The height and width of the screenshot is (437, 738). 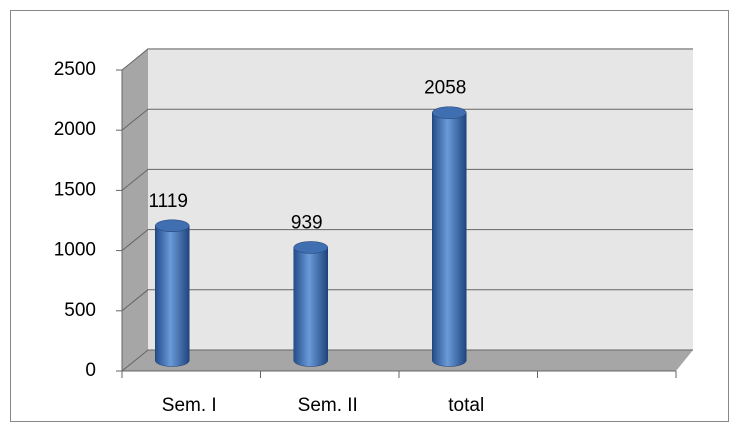 What do you see at coordinates (445, 88) in the screenshot?
I see `data-label: 2058` at bounding box center [445, 88].